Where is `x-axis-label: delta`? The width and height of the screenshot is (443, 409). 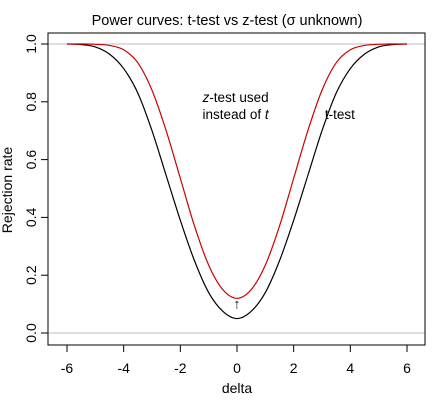
x-axis-label: delta is located at coordinates (237, 388).